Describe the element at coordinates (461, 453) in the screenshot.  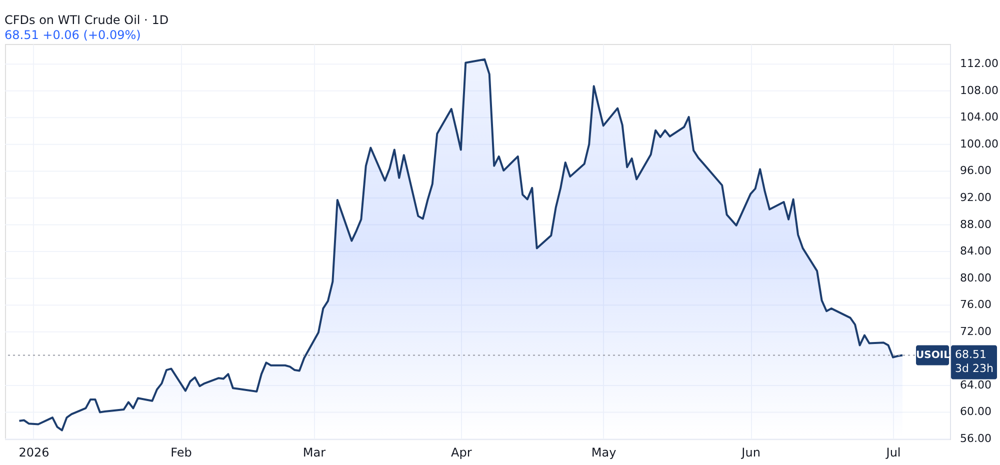
I see `x-tick-label: Apr` at that location.